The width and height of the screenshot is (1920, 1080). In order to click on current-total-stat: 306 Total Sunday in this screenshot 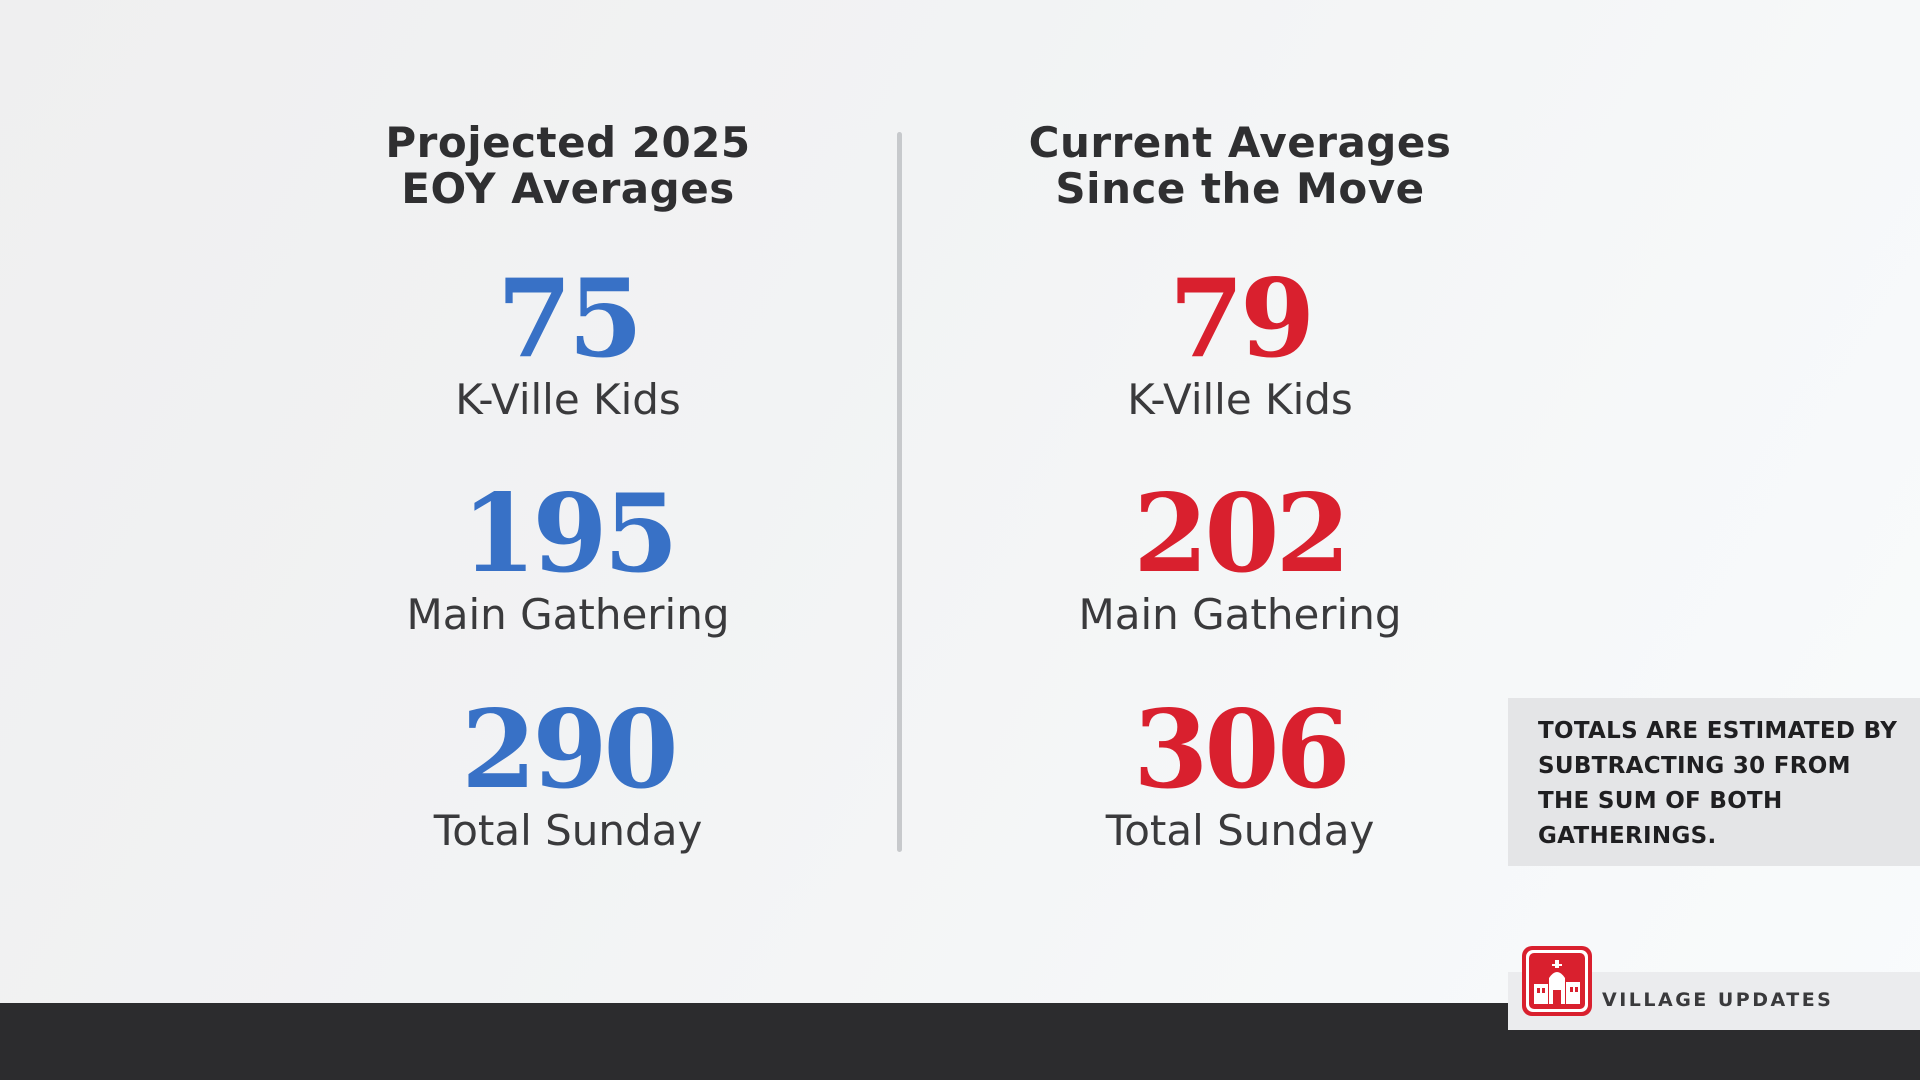, I will do `click(1240, 776)`.